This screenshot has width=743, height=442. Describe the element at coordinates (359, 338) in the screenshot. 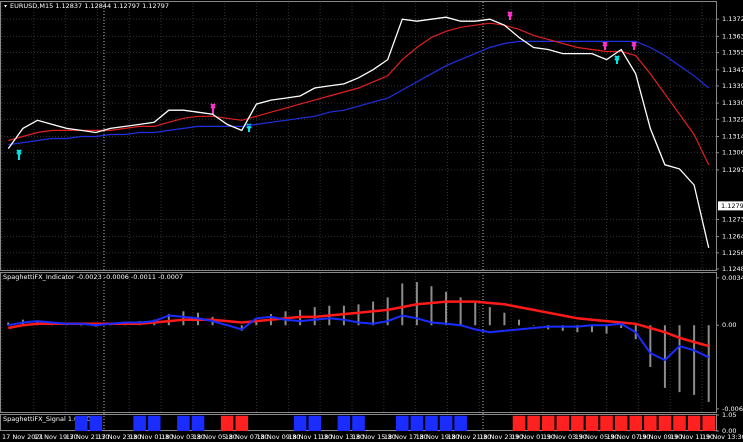

I see `indicator-line` at that location.